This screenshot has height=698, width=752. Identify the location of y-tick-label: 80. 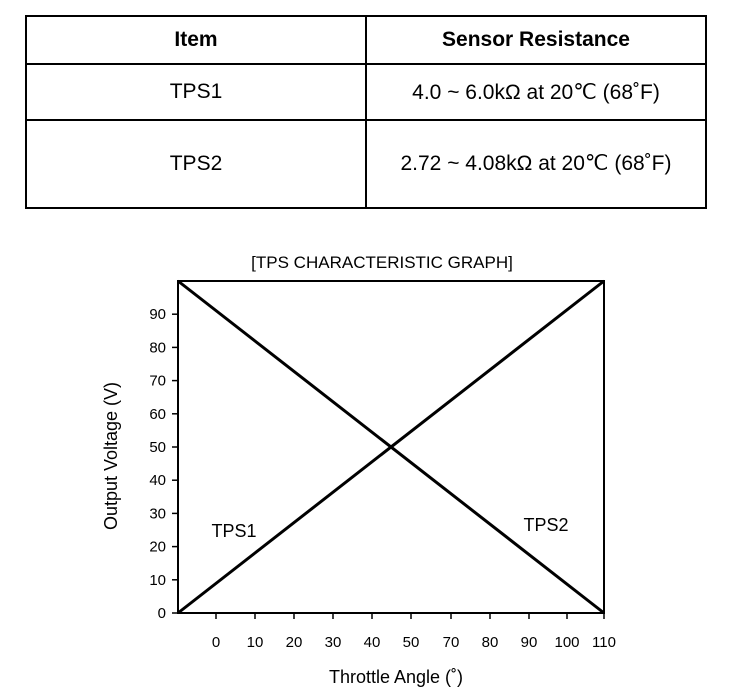
(157, 347).